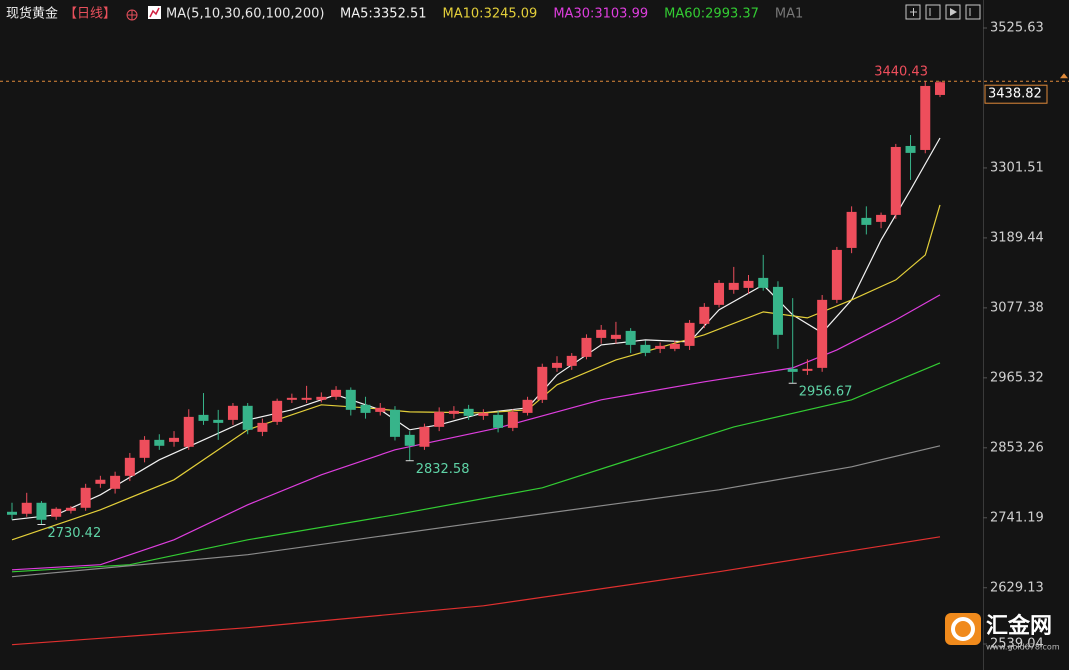  I want to click on instrument-title: 现货黄金, so click(32, 14).